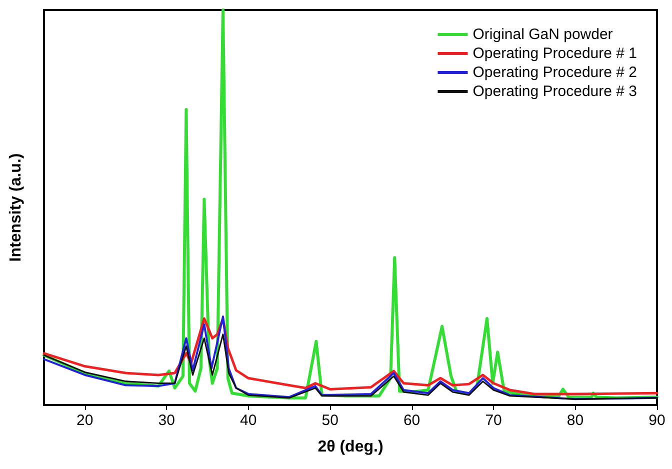 Image resolution: width=672 pixels, height=469 pixels. I want to click on legend-label: Operating Procedure # 3, so click(555, 91).